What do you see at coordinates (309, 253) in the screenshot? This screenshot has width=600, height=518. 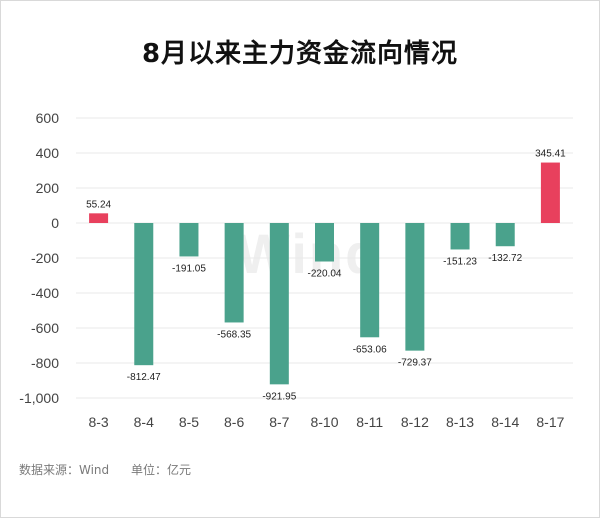 I see `watermark: Wind` at bounding box center [309, 253].